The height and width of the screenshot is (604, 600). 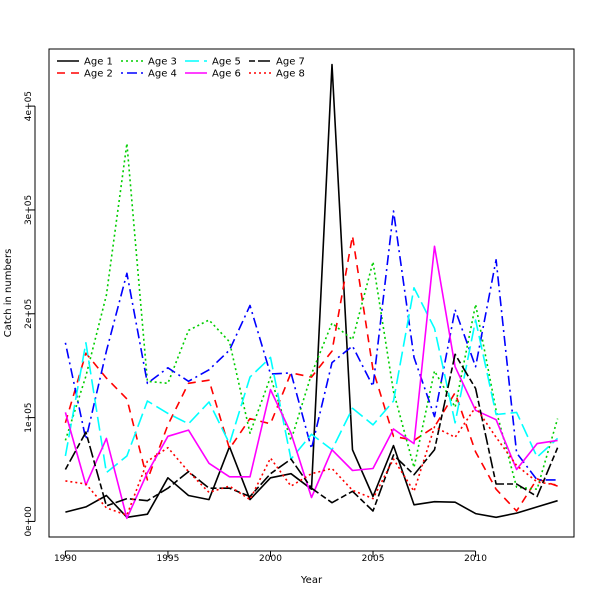 I want to click on x-tick-label: 1995, so click(x=167, y=559).